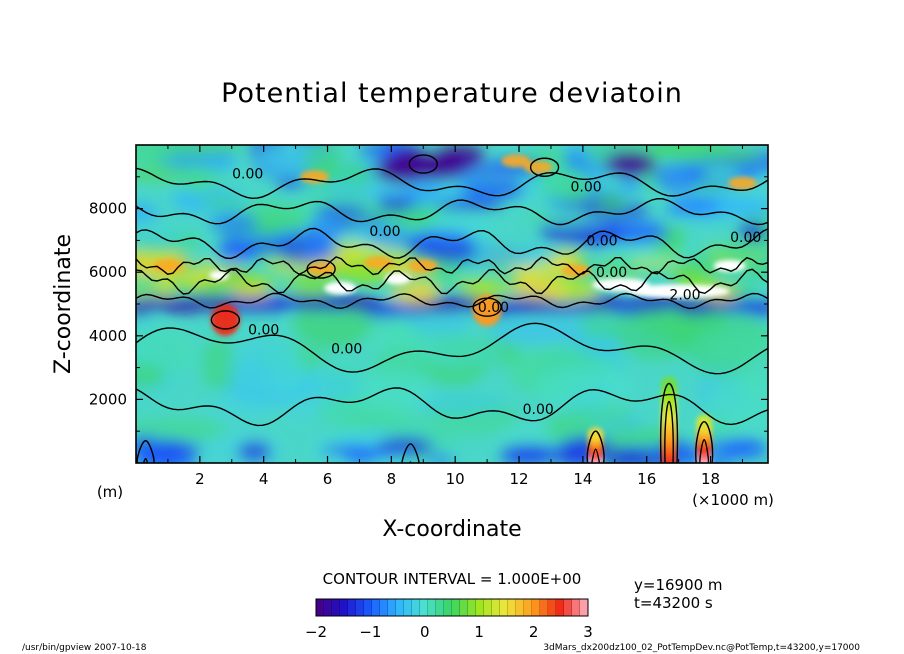 This screenshot has width=904, height=654. I want to click on y-tick-label: 6000, so click(108, 272).